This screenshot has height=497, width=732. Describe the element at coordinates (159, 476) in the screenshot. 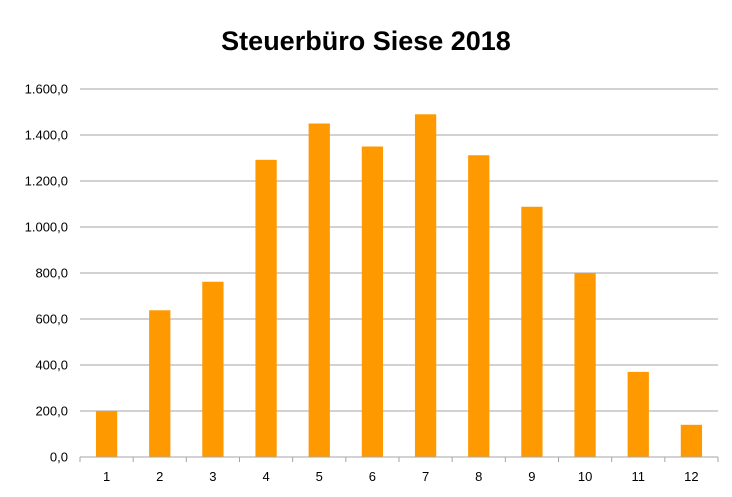

I see `x-tick-label: 2` at that location.